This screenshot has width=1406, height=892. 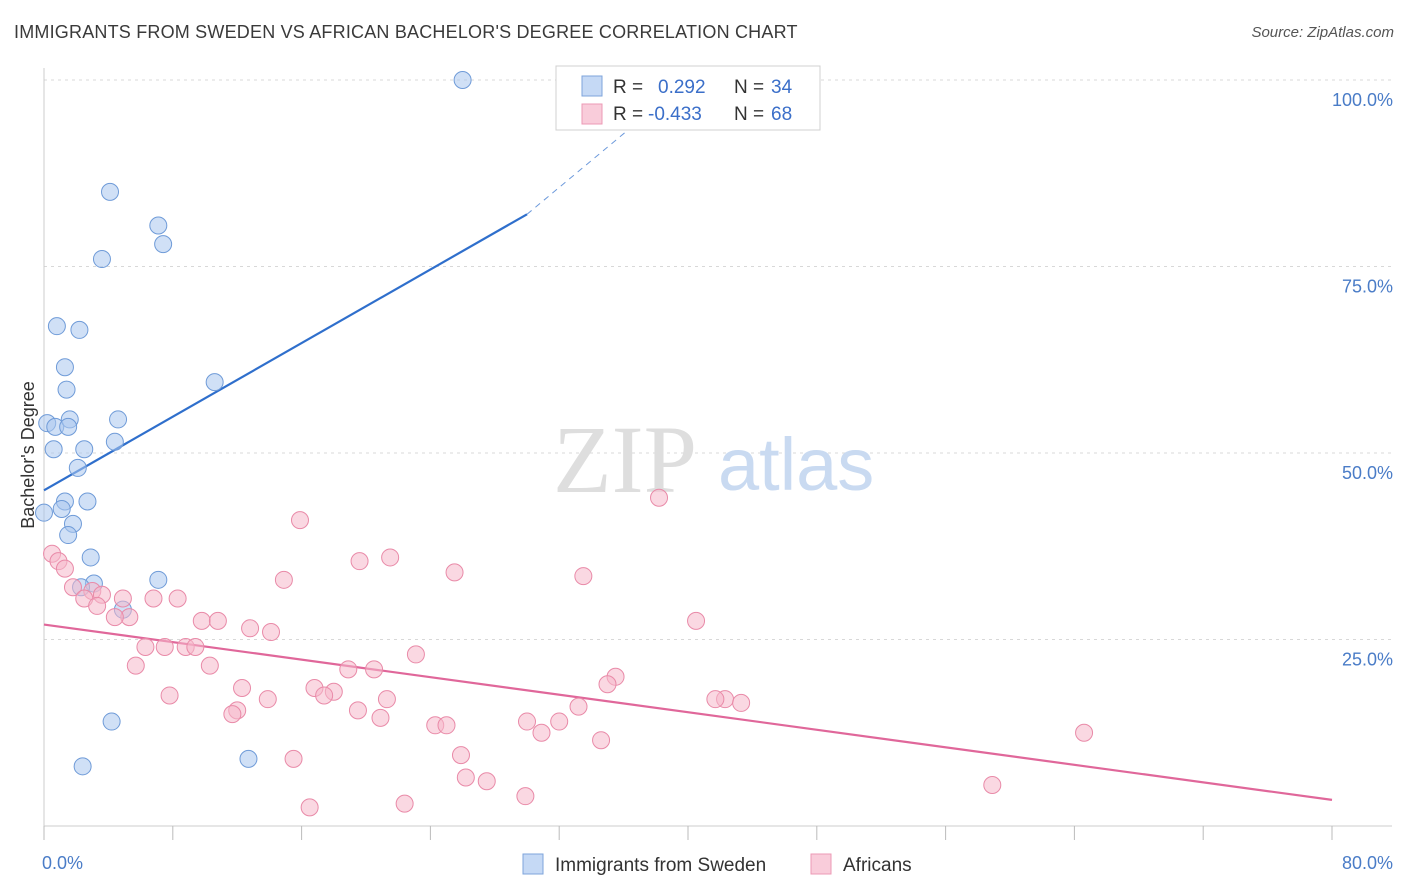 I want to click on legend-r-value-sweden: 0.292, so click(x=682, y=87).